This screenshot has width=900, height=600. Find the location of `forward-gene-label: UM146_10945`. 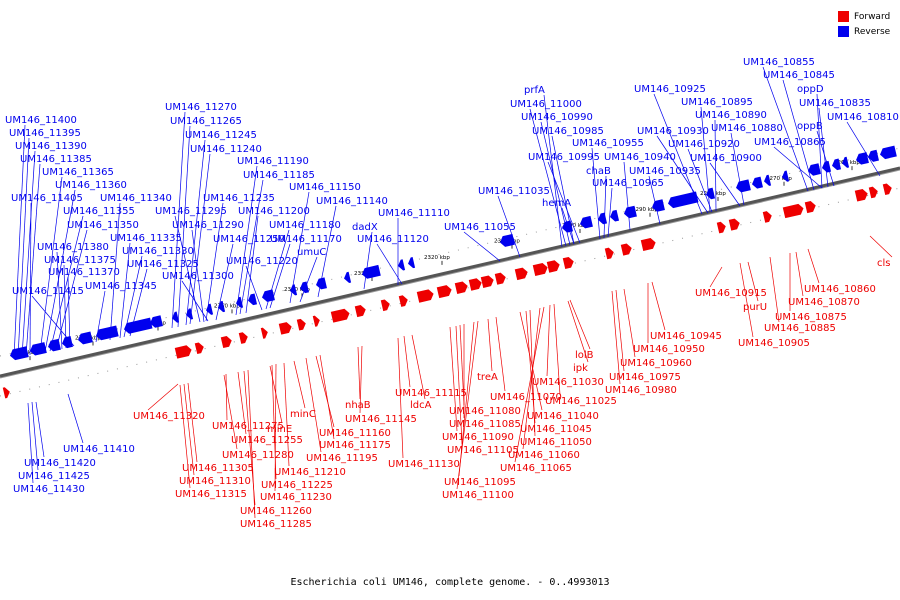

forward-gene-label: UM146_10945 is located at coordinates (686, 336).